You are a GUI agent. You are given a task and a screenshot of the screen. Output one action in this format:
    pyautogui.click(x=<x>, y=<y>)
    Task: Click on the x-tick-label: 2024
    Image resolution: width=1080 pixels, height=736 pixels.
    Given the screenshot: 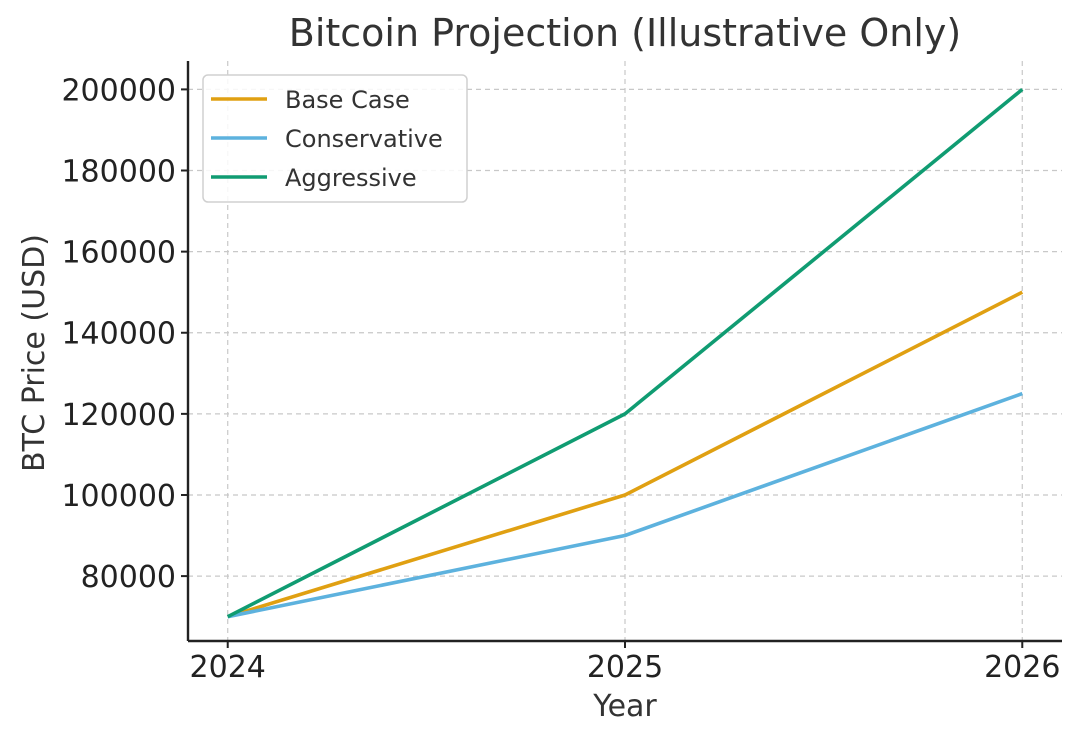 What is the action you would take?
    pyautogui.click(x=228, y=667)
    